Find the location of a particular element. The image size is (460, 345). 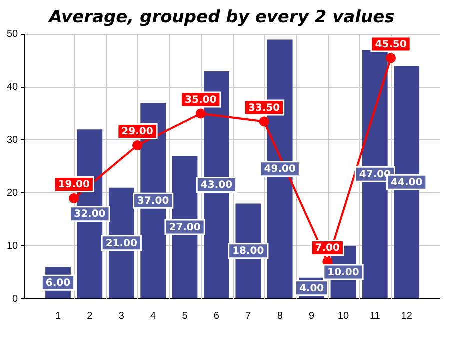

data-label: 33.50 is located at coordinates (264, 108).